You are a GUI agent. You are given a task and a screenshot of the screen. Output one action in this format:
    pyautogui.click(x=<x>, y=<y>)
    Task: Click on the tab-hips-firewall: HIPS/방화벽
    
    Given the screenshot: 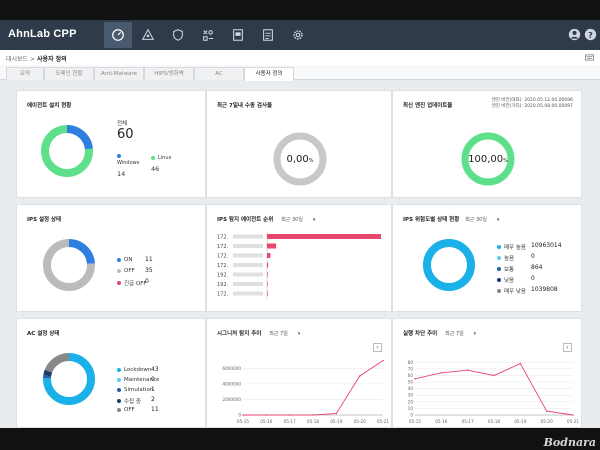 What is the action you would take?
    pyautogui.click(x=169, y=73)
    